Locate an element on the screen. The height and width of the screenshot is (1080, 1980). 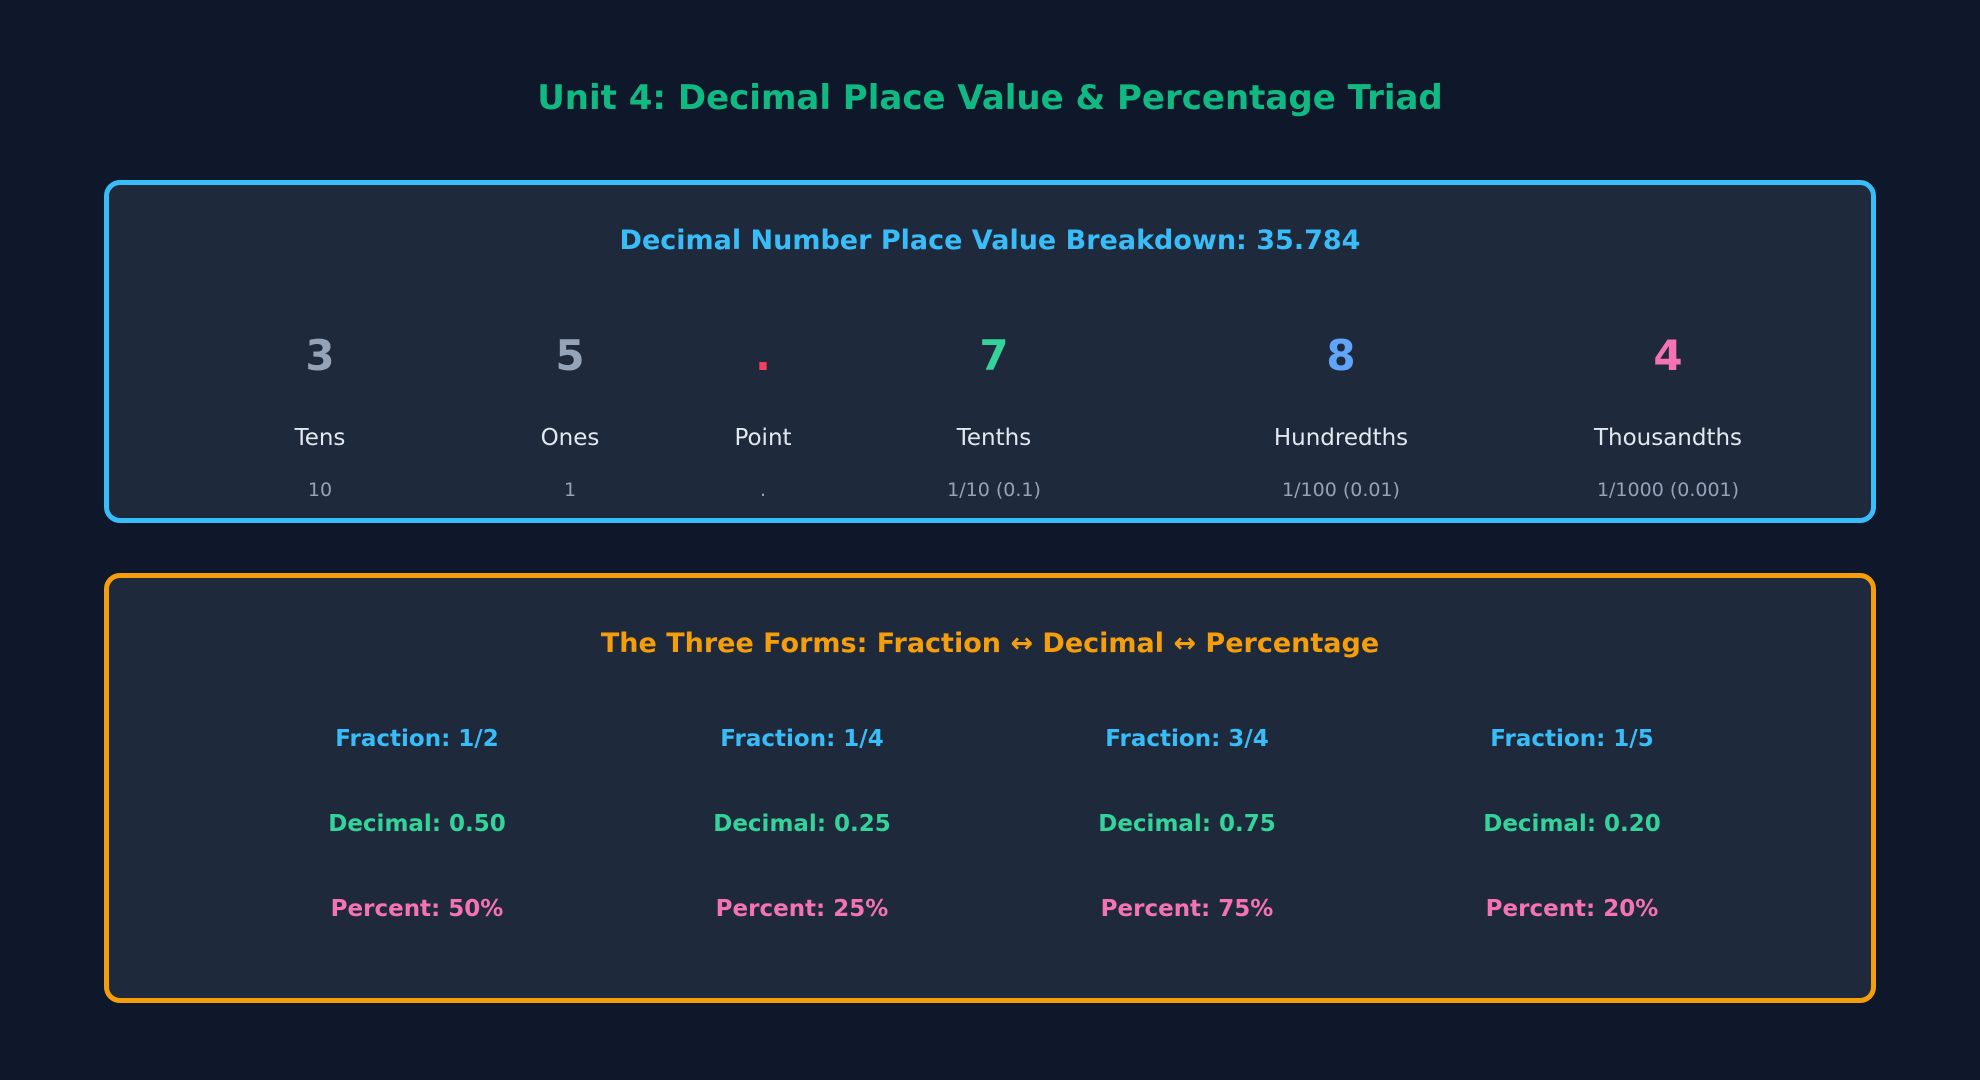
percent-label: Percent: 50% is located at coordinates (417, 909).